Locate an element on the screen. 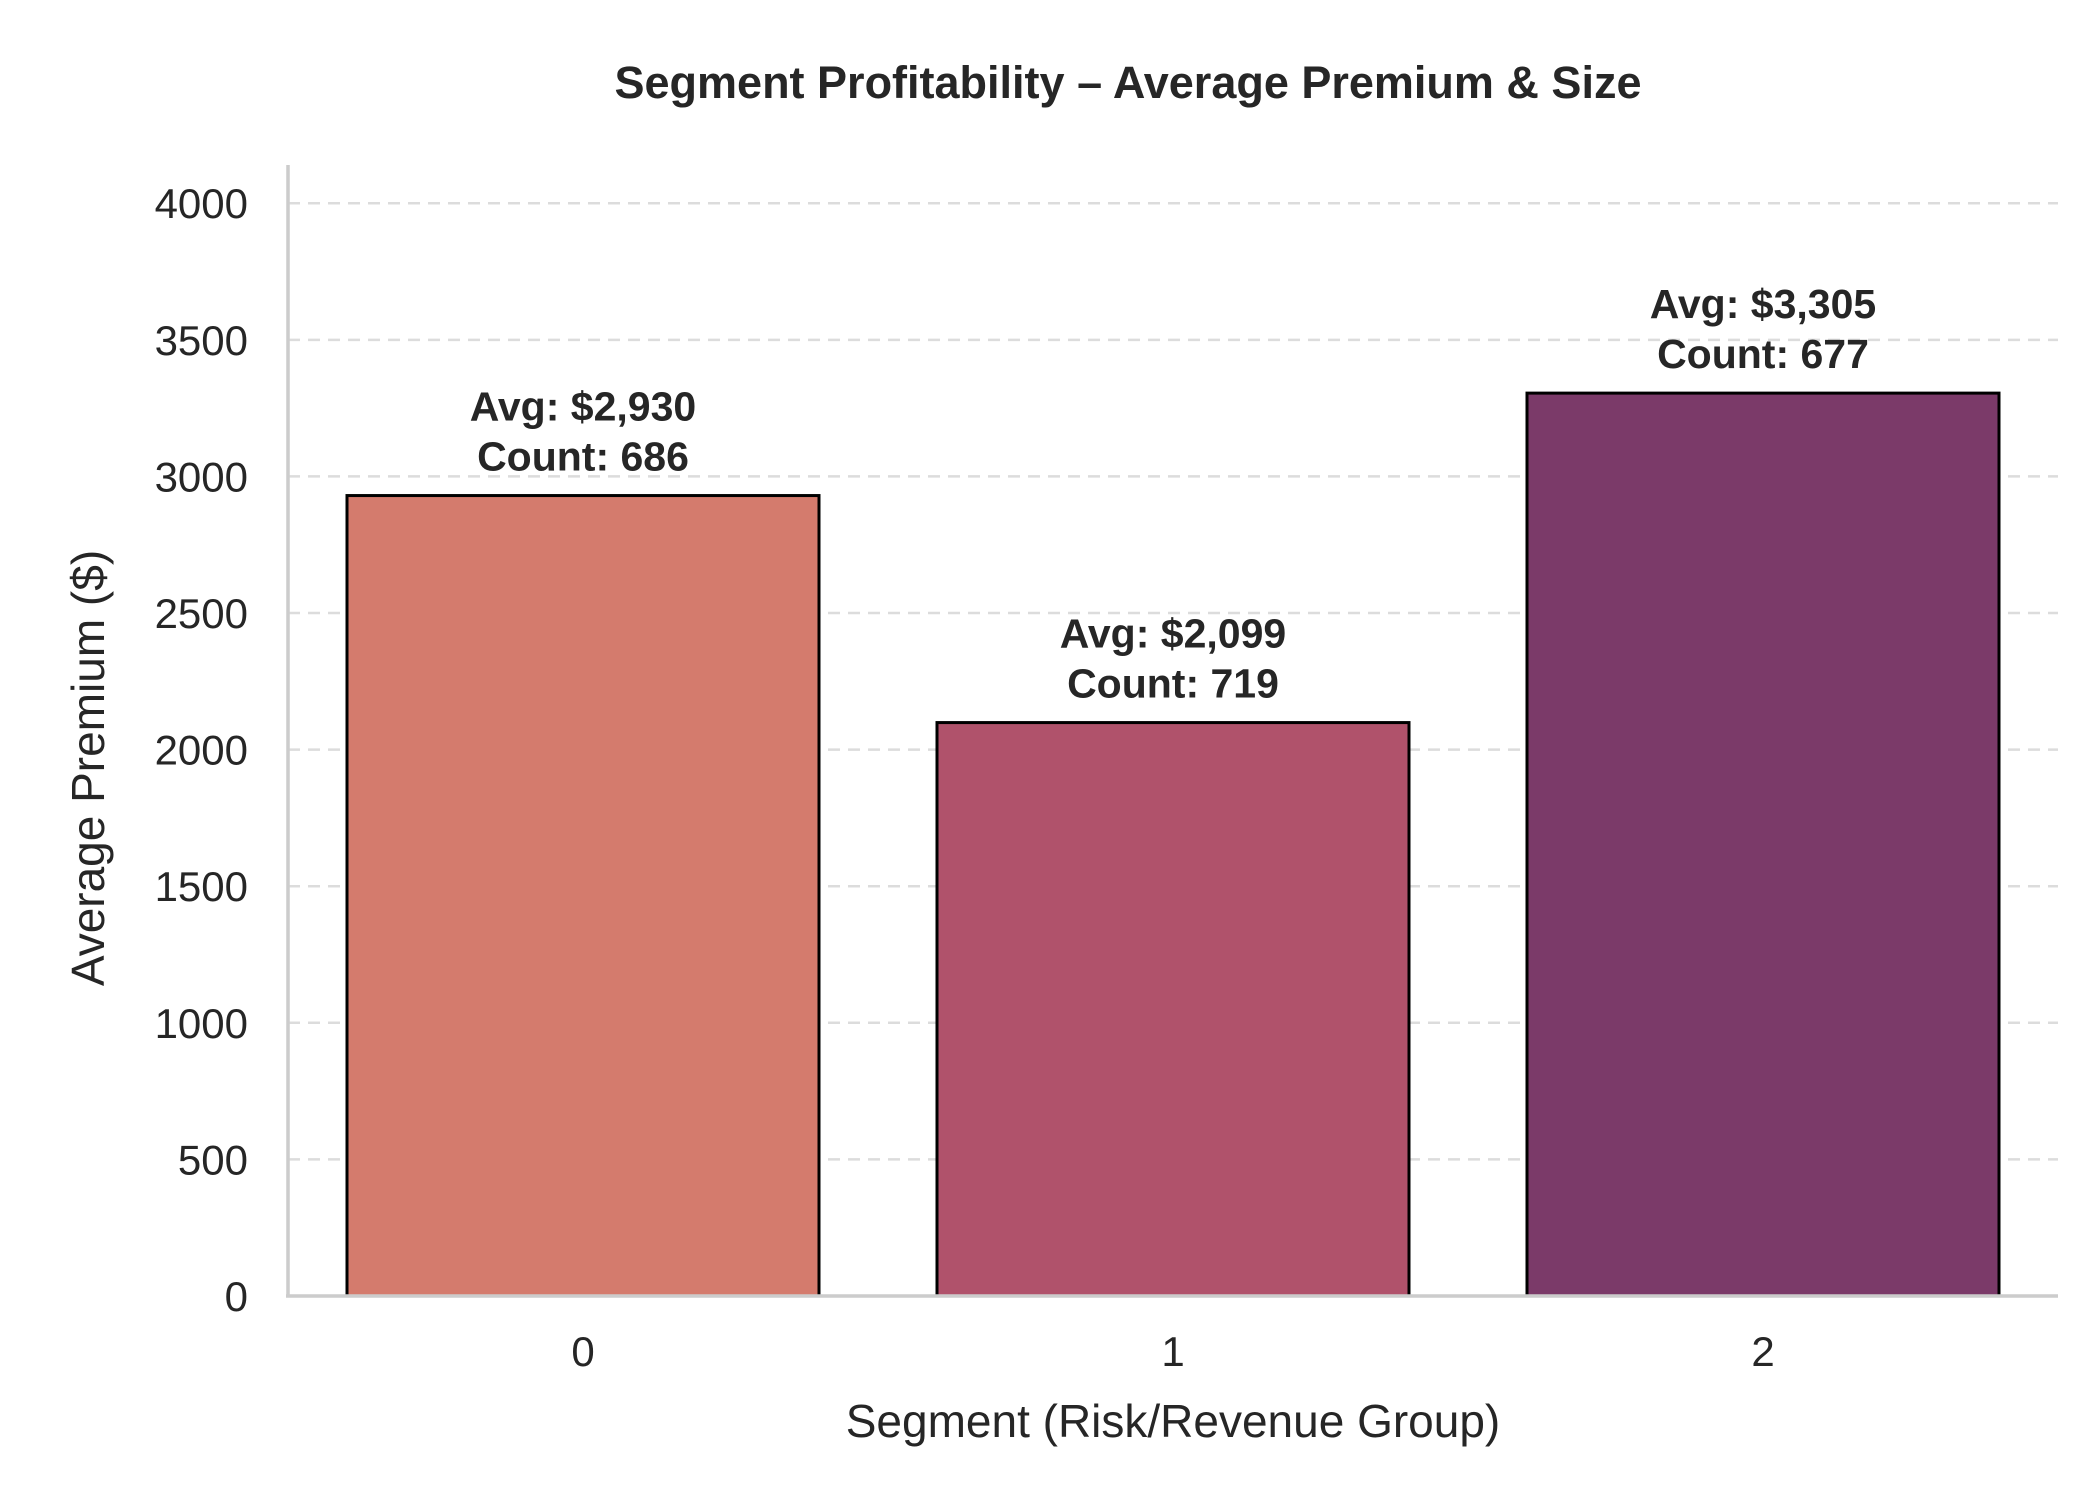 The width and height of the screenshot is (2100, 1500). bar-count-label-2: Count: 677 is located at coordinates (1763, 354).